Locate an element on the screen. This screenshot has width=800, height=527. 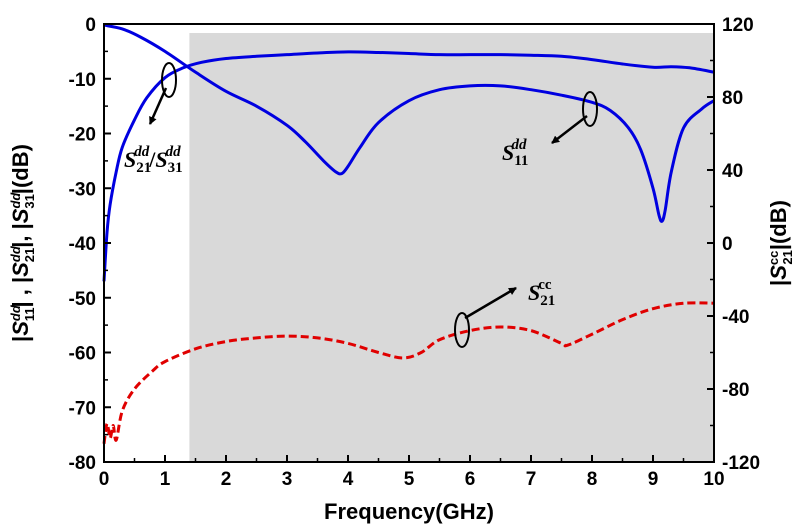
svg-text: |Scc21|(dB) is located at coordinates (780, 243).